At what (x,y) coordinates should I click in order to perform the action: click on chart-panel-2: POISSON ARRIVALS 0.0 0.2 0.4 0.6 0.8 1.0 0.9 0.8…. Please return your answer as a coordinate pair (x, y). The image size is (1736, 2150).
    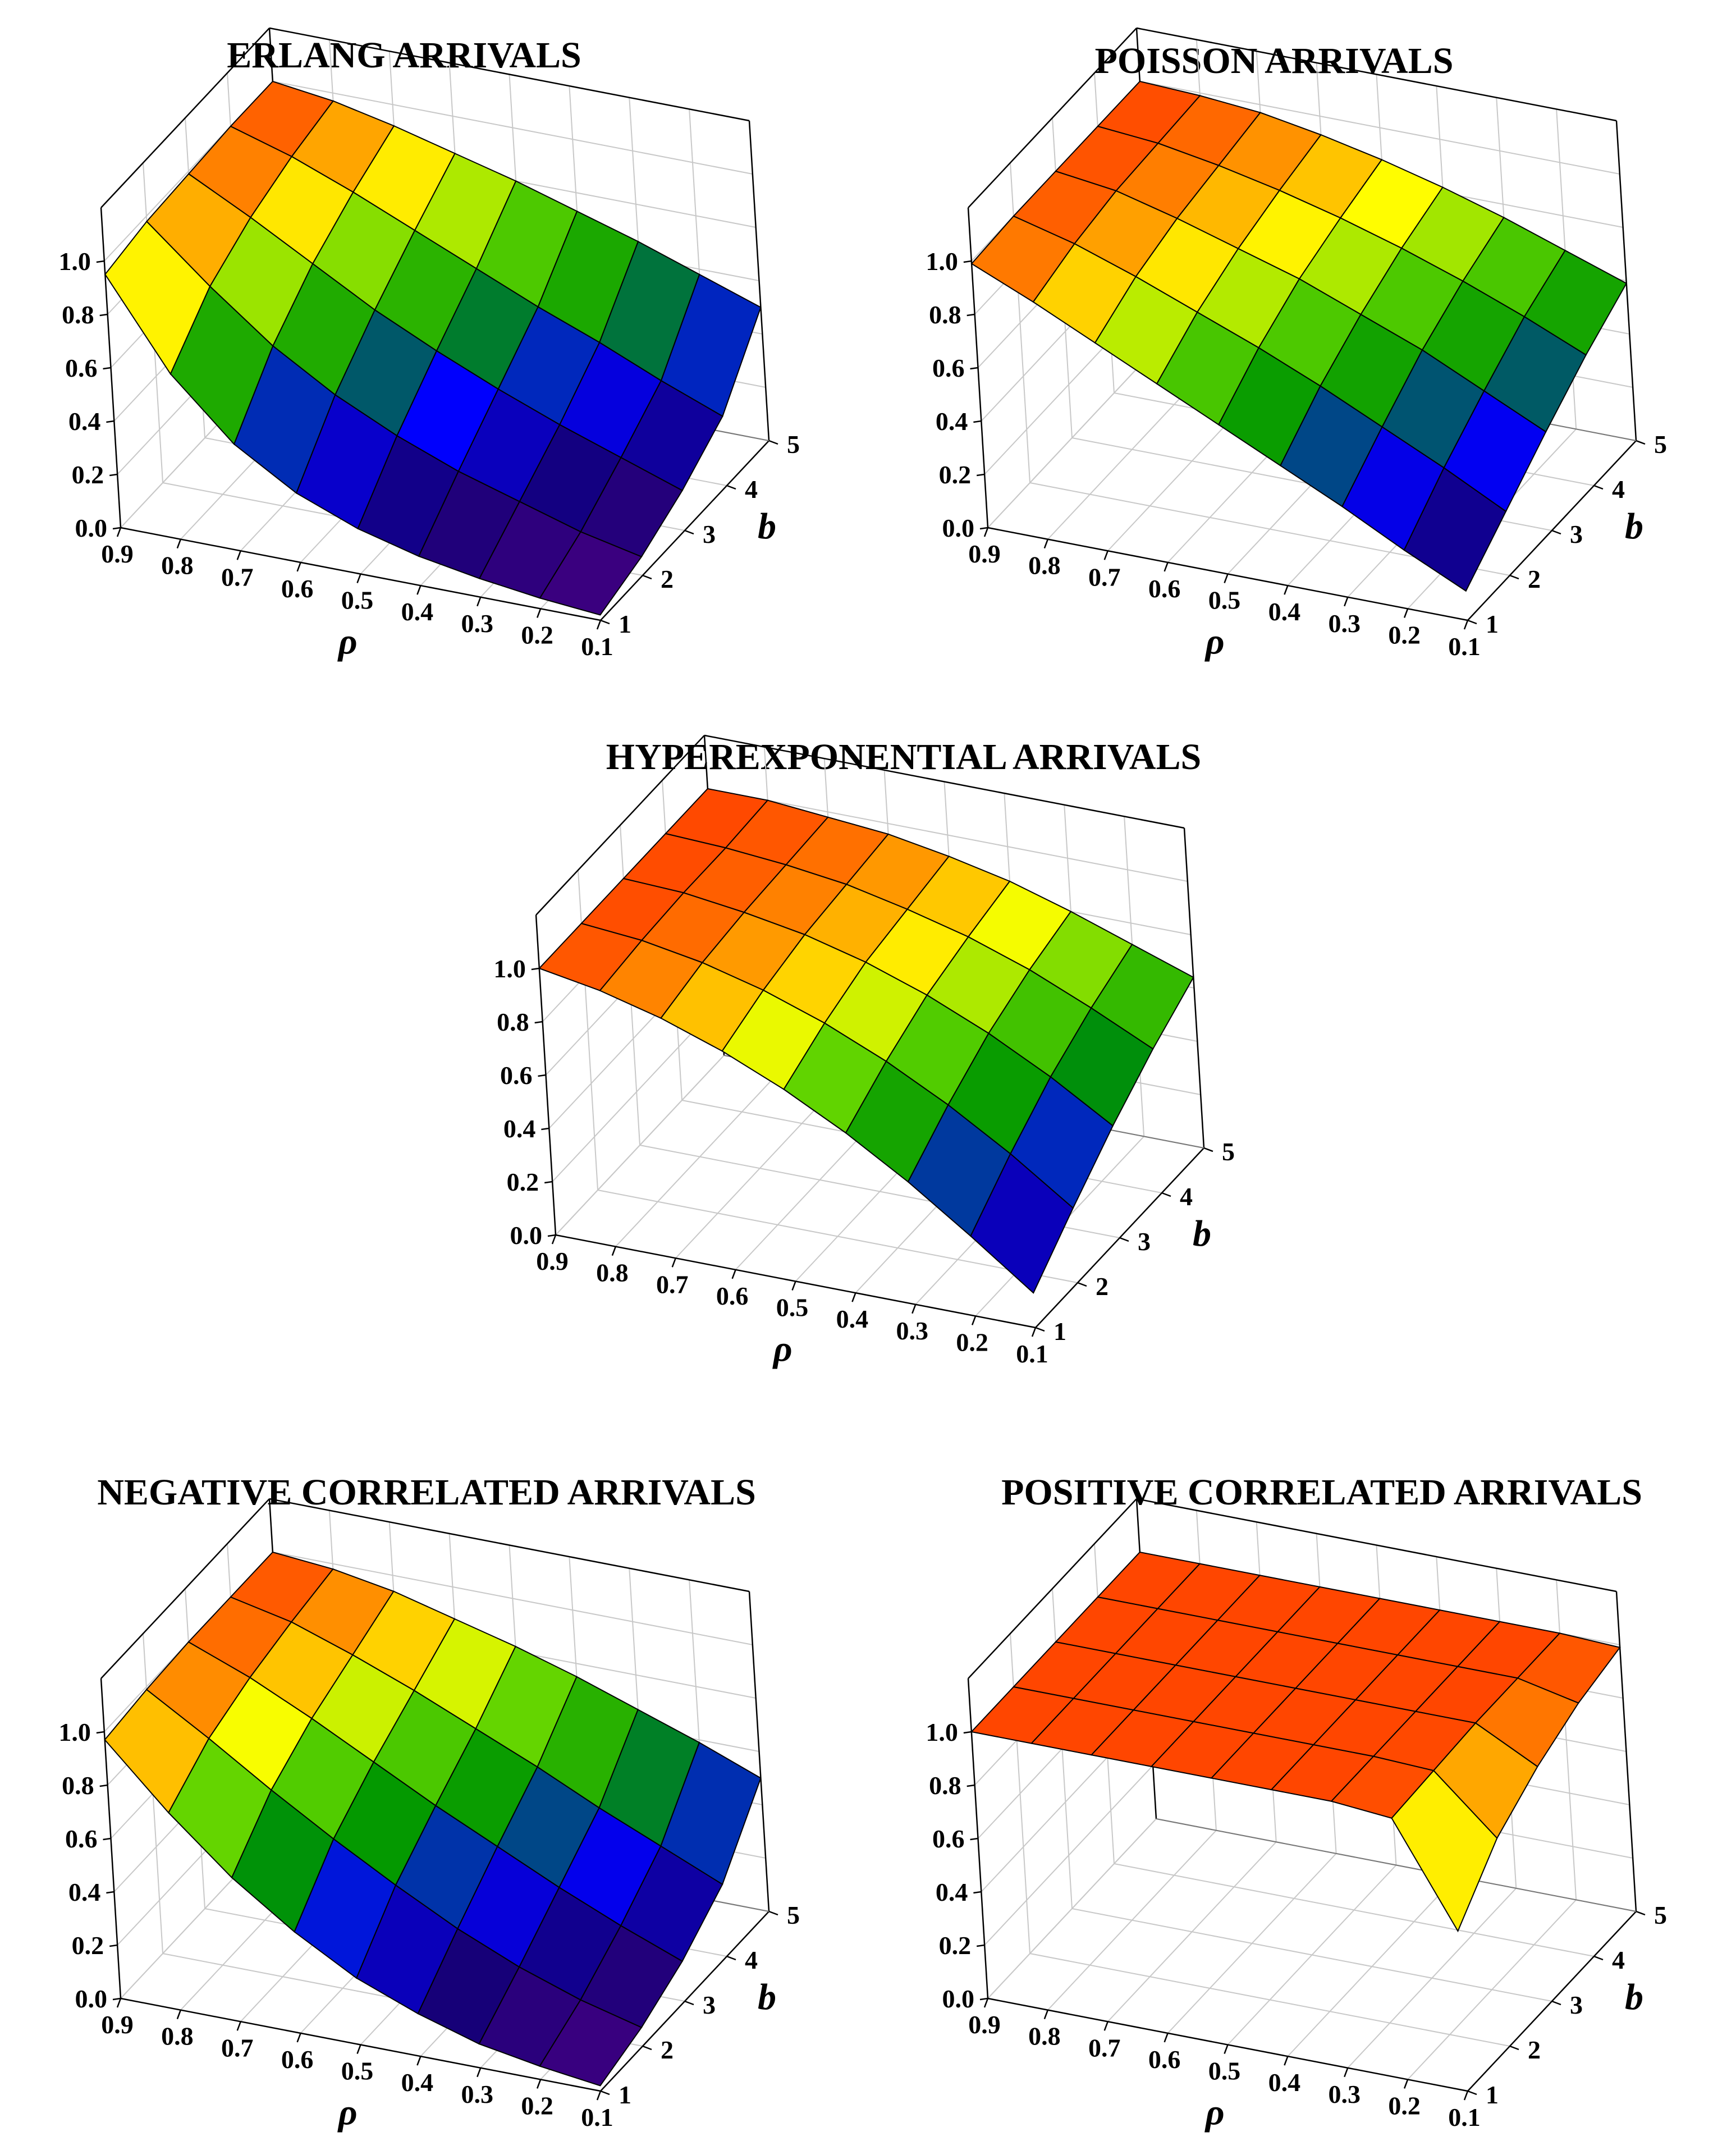
    Looking at the image, I should click on (1296, 345).